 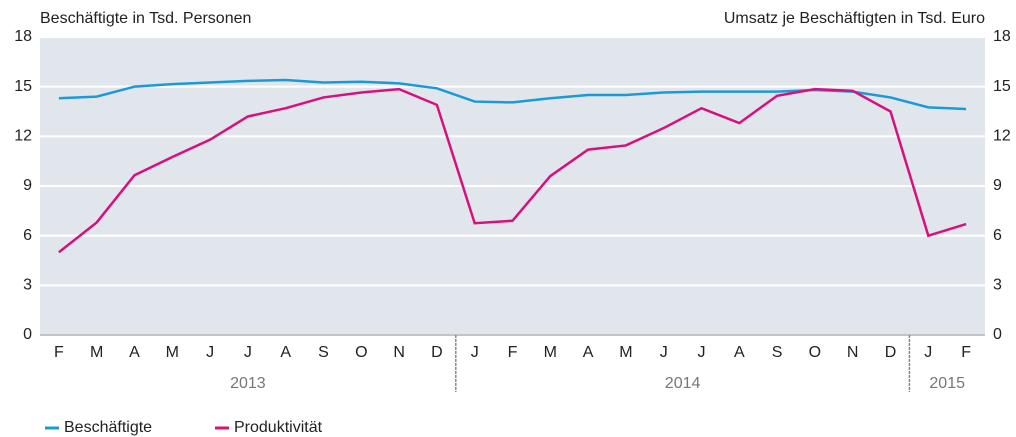 I want to click on legend-label: Beschäftigte, so click(x=108, y=427).